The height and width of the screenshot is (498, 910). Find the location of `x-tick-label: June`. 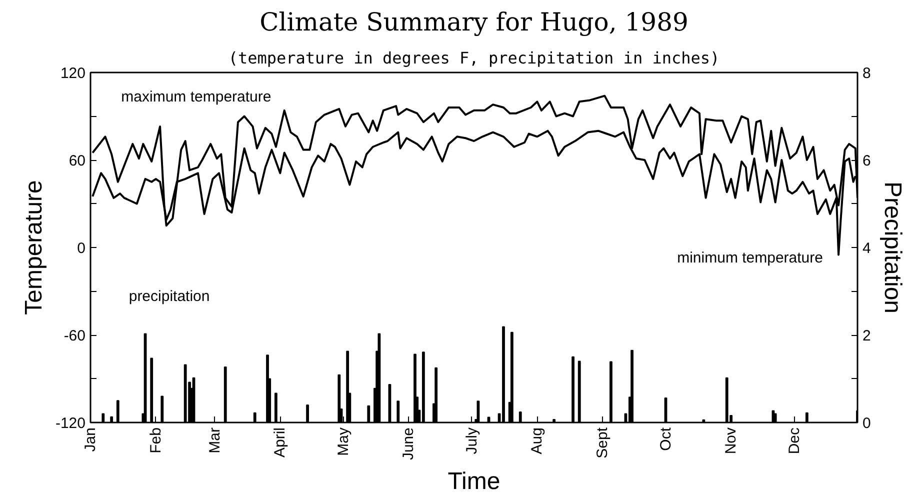

x-tick-label: June is located at coordinates (409, 443).